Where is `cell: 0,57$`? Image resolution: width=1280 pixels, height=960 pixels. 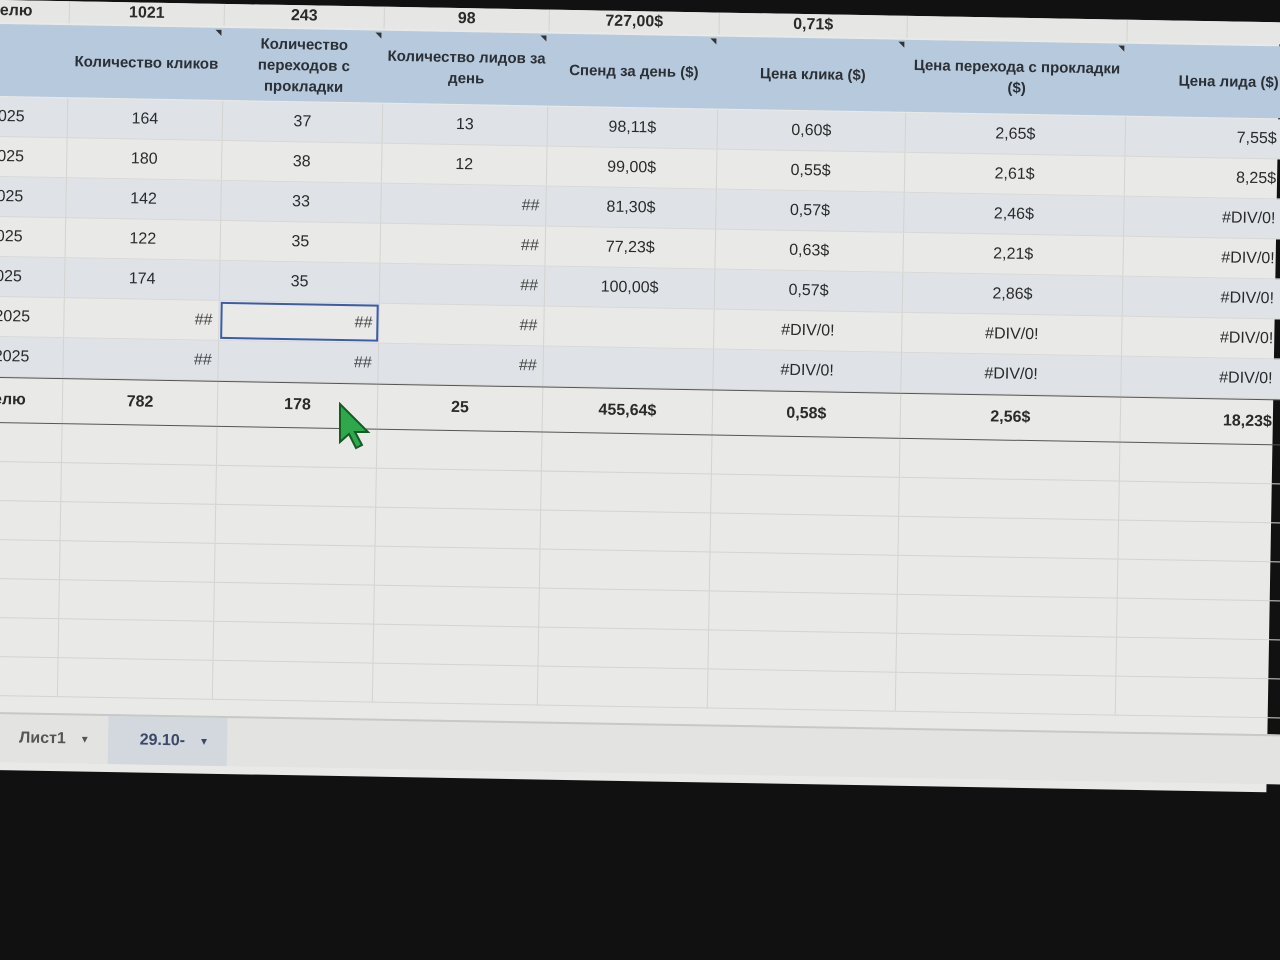
cell: 0,57$ is located at coordinates (810, 210).